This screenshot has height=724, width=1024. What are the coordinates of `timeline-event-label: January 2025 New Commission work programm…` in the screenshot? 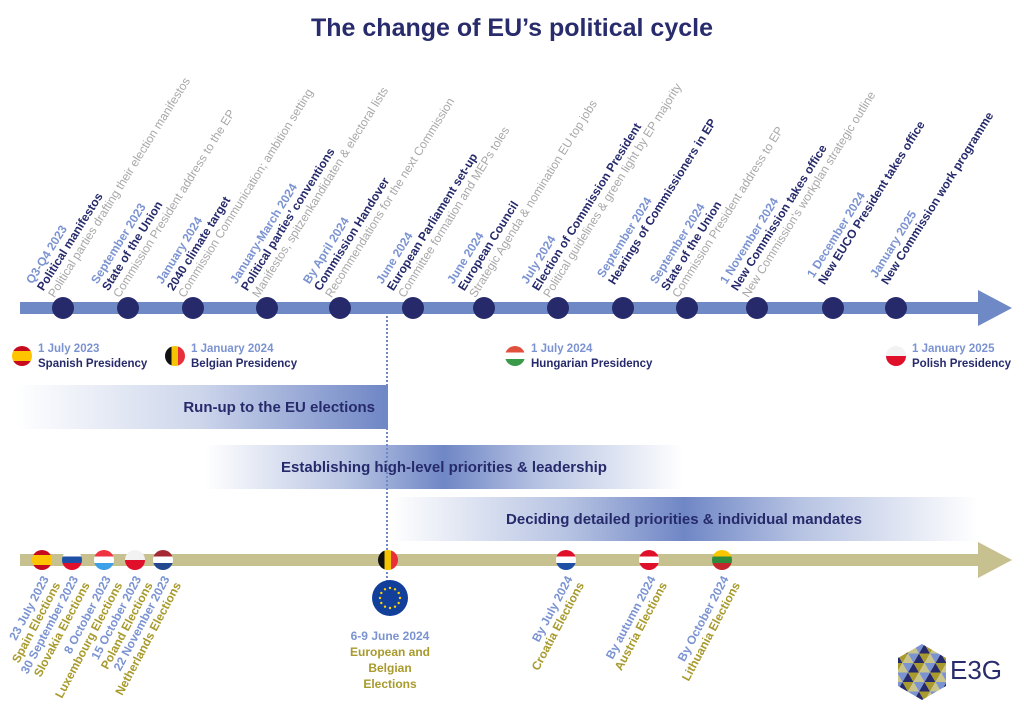 It's located at (931, 195).